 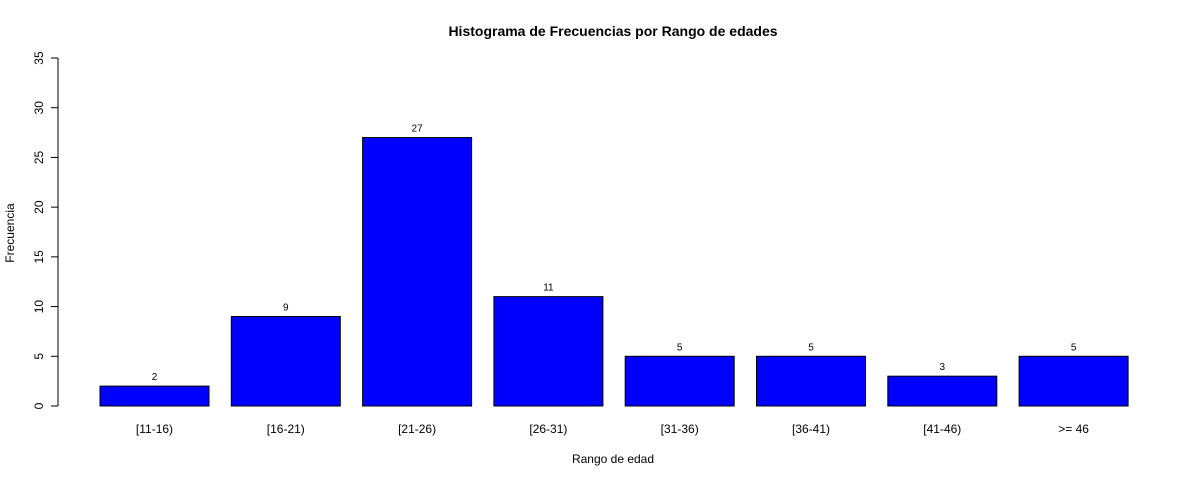 I want to click on bar-value-label: 11, so click(x=548, y=288).